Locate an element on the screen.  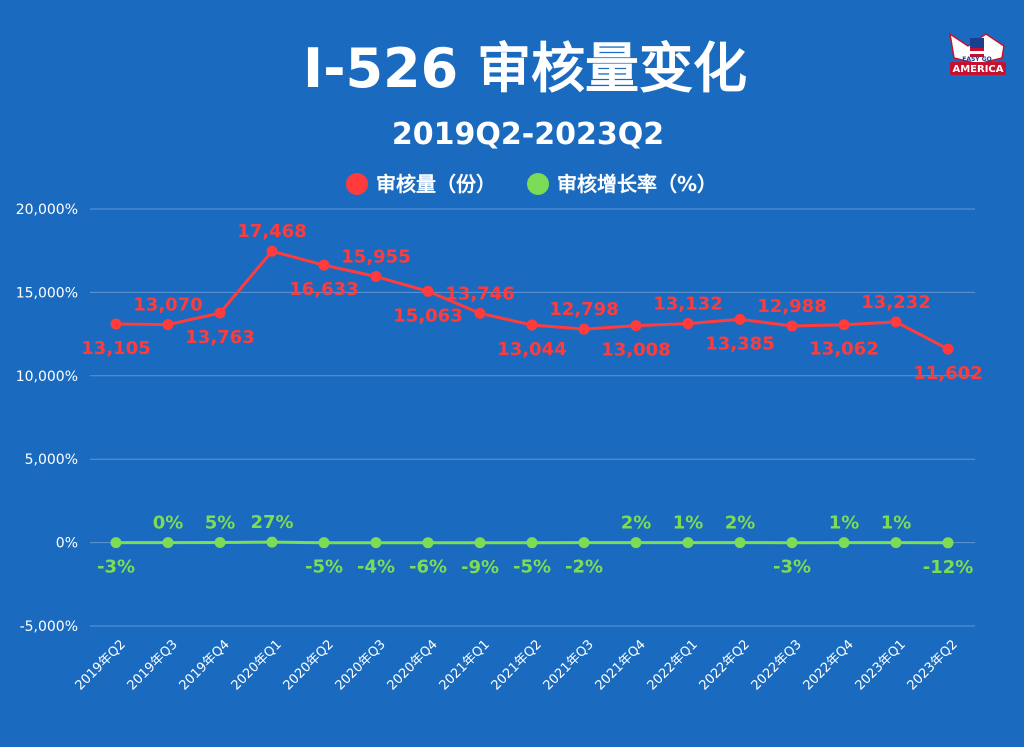
data-label-review-volume: 13,008 is located at coordinates (635, 350).